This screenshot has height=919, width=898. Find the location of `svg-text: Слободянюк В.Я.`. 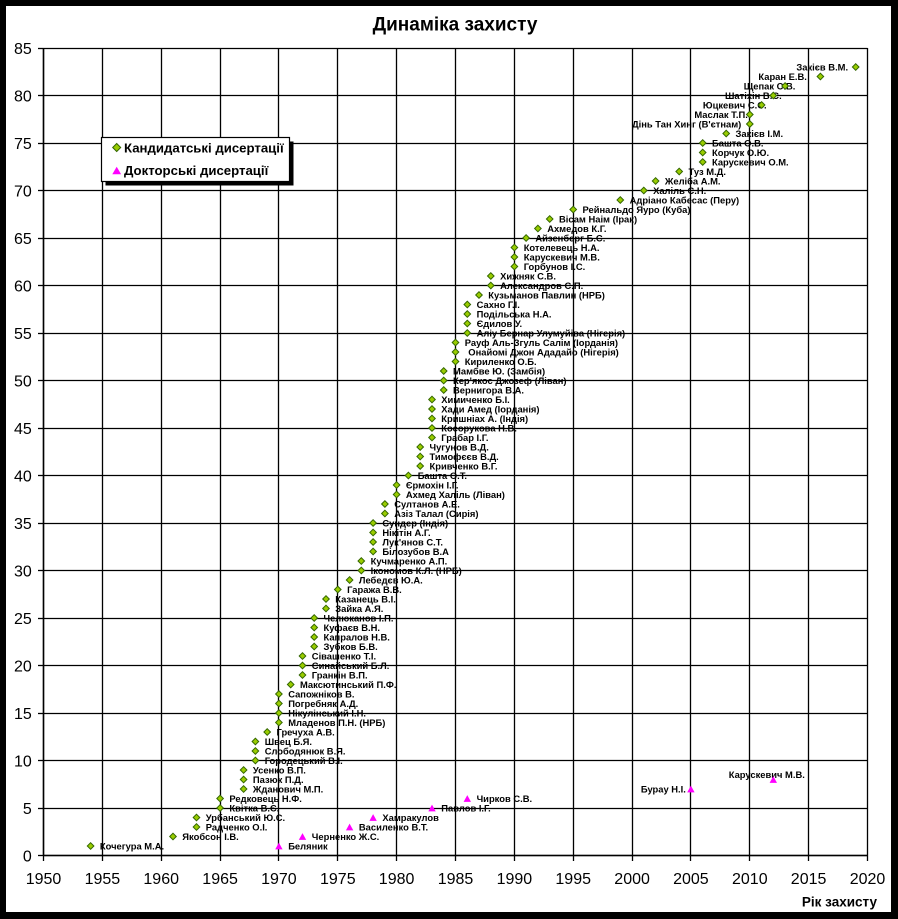

svg-text: Слободянюк В.Я. is located at coordinates (305, 750).